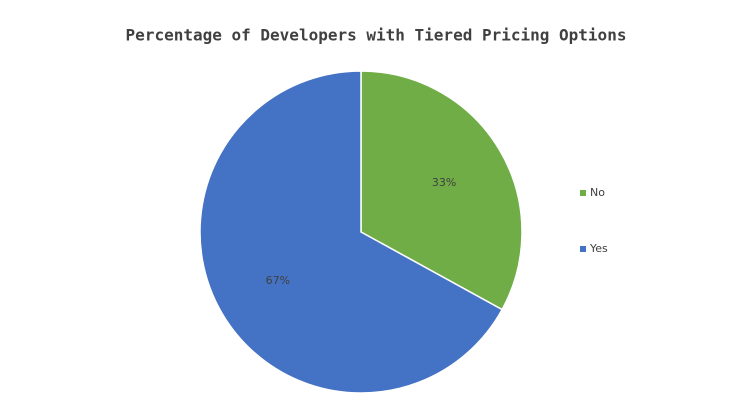 This screenshot has height=413, width=730. Describe the element at coordinates (598, 248) in the screenshot. I see `legend-label: Yes` at that location.